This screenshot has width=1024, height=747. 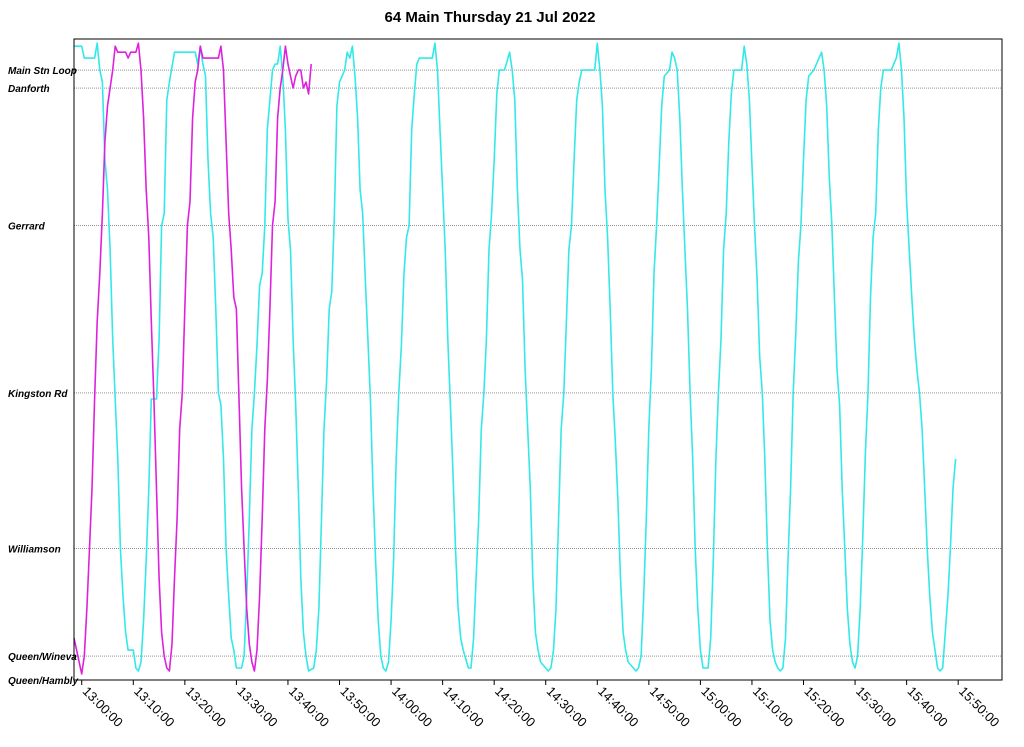 I want to click on x-tick-label: 15:10:00, so click(x=773, y=707).